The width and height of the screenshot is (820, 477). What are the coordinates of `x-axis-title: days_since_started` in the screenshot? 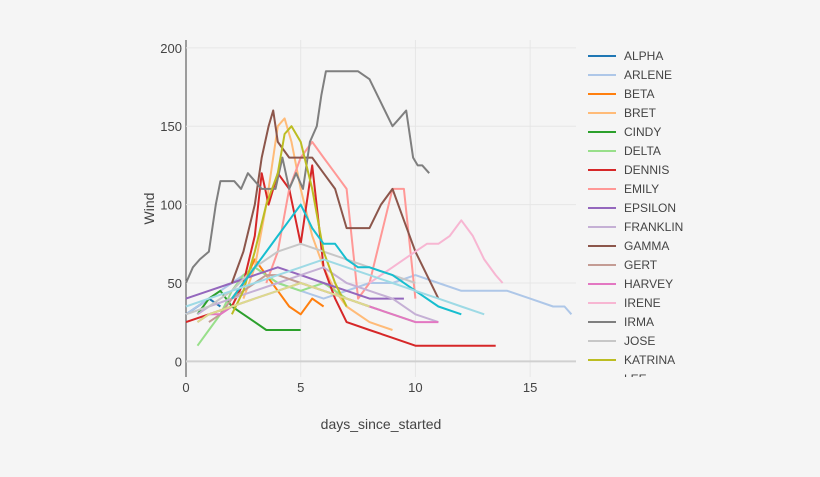 It's located at (381, 424).